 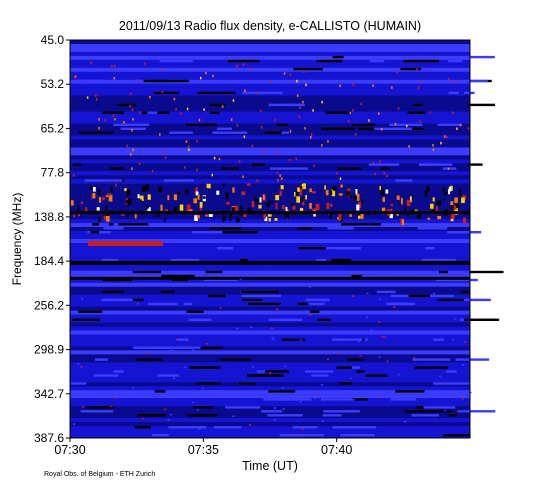 What do you see at coordinates (336, 450) in the screenshot?
I see `x-tick-label: 07:40` at bounding box center [336, 450].